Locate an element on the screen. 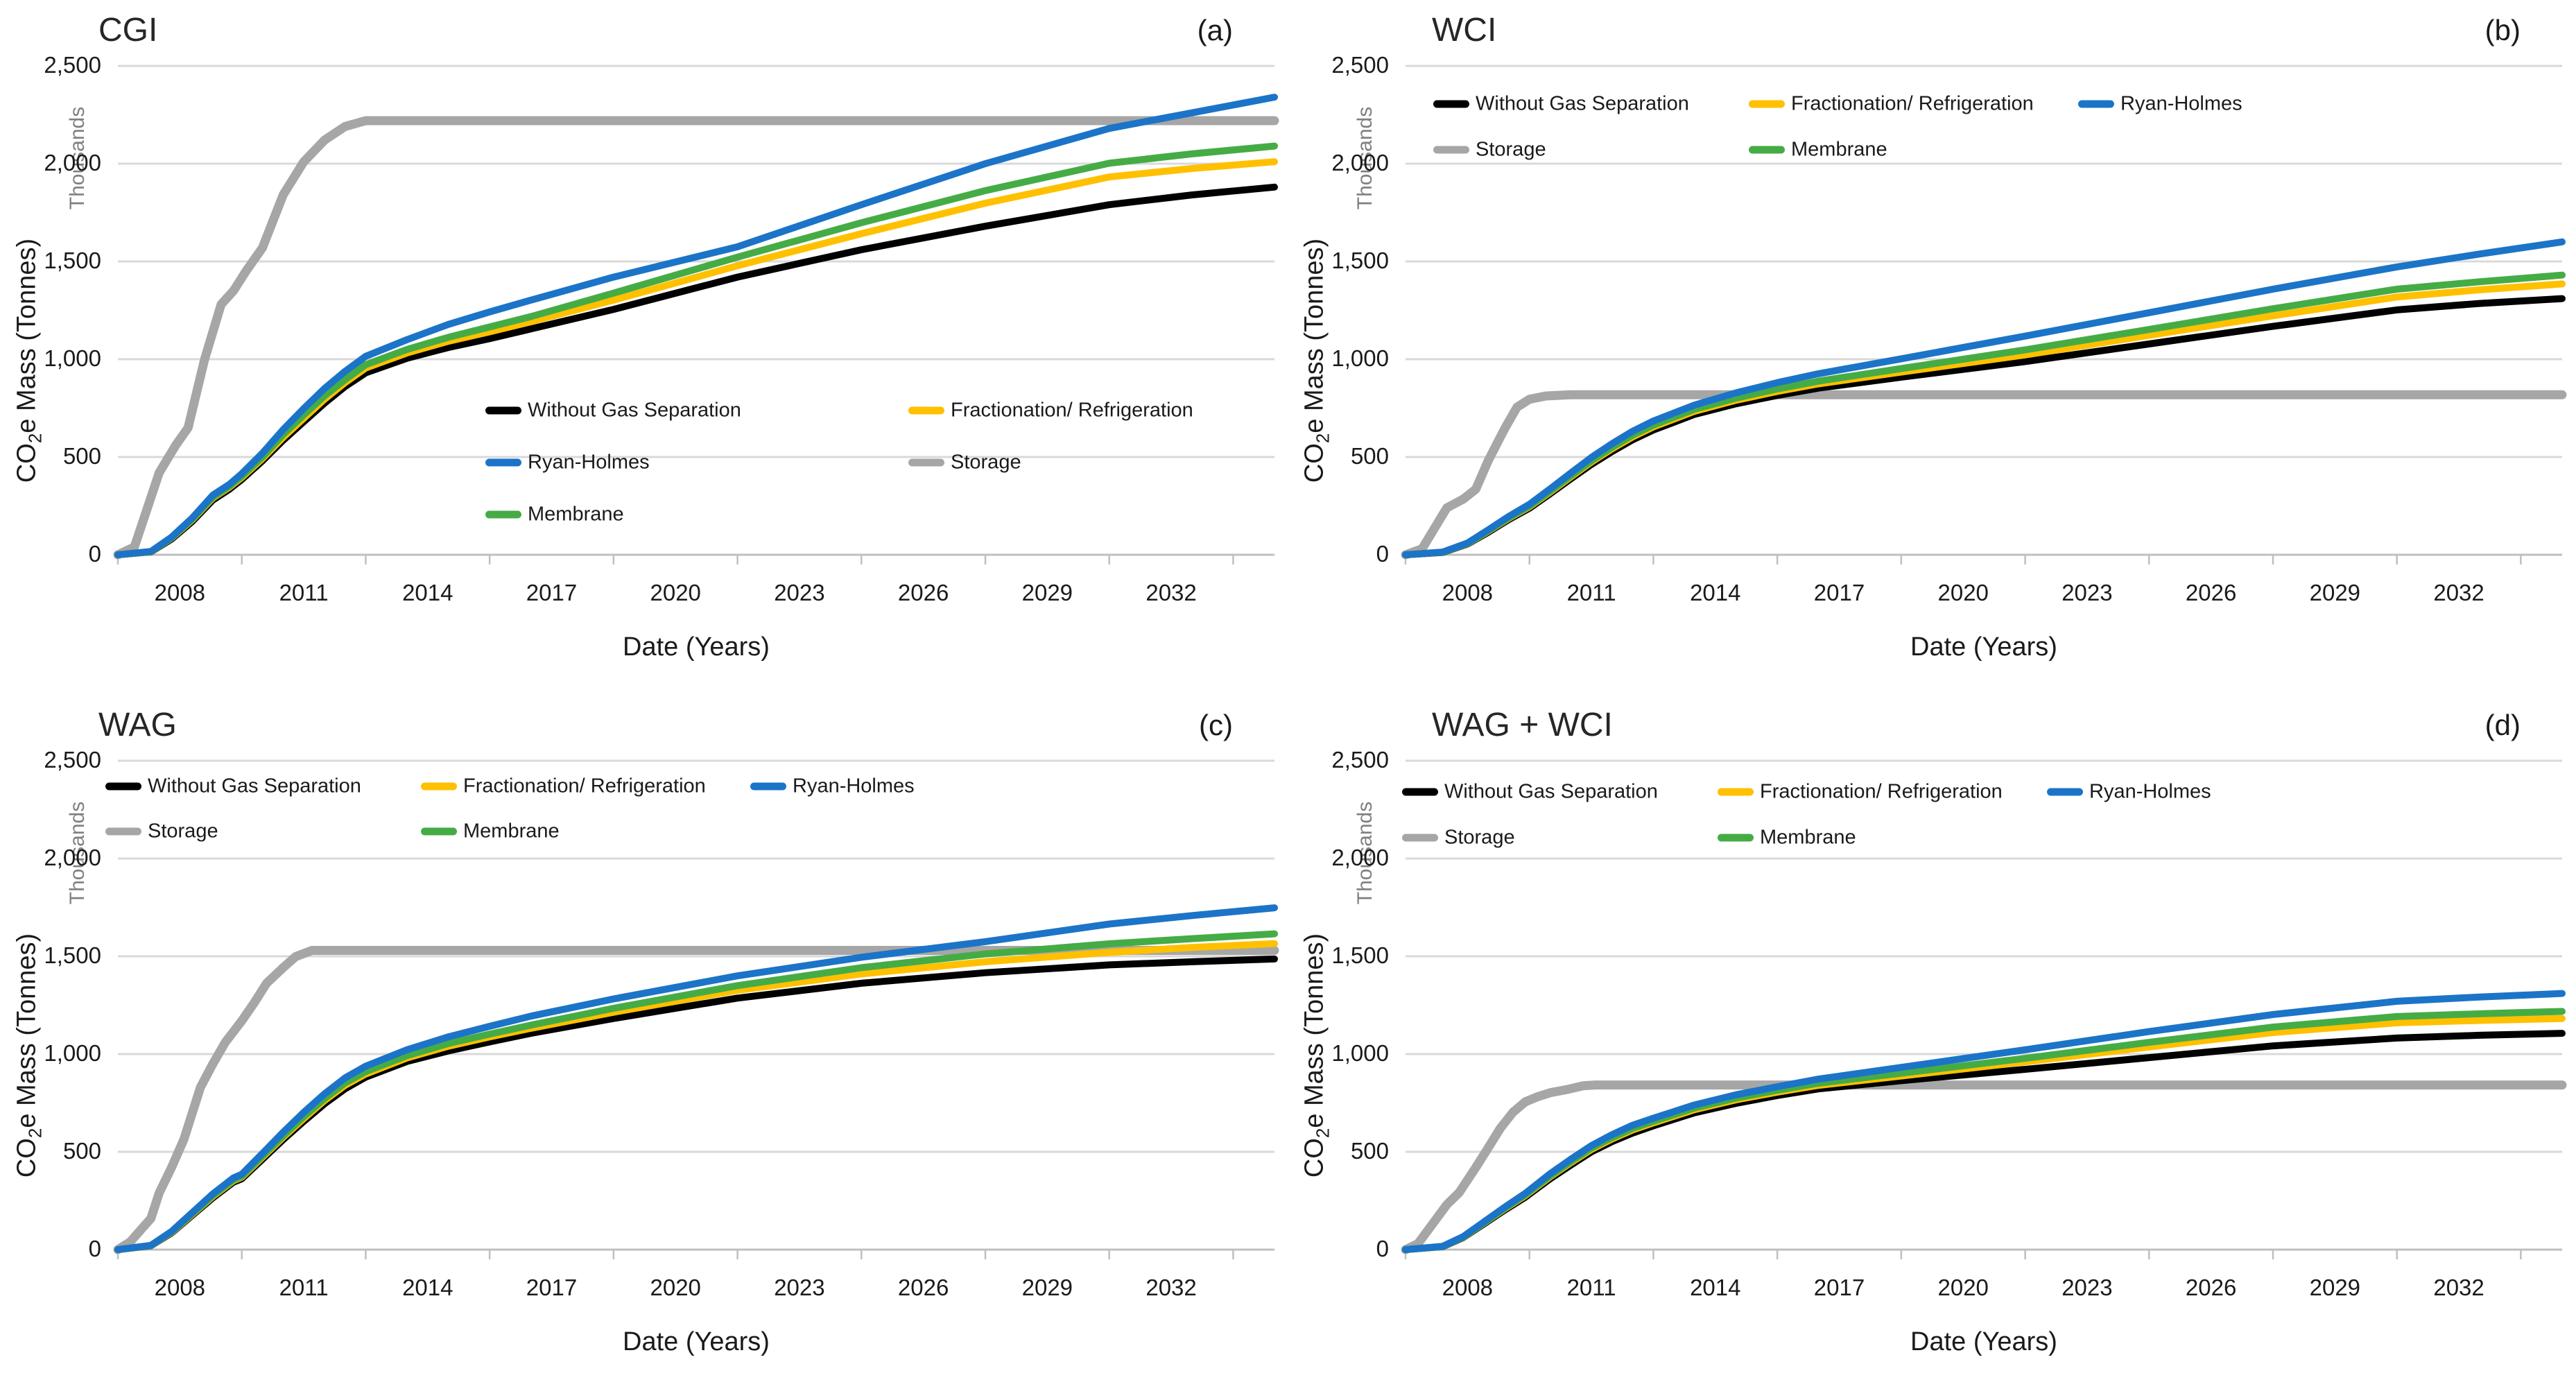  legend-swatch-fractionation-refrigeration is located at coordinates (1736, 792).